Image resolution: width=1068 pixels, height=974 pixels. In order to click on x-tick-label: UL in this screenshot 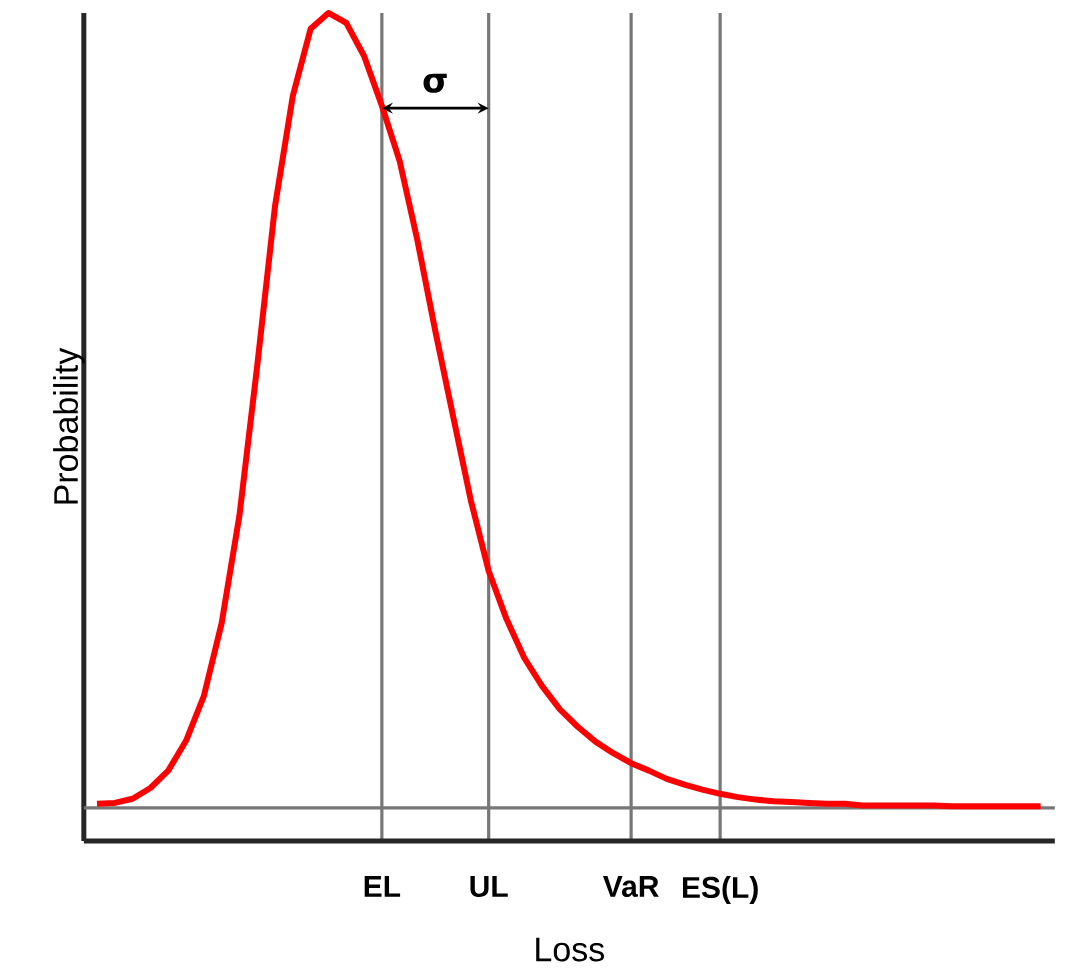, I will do `click(489, 886)`.